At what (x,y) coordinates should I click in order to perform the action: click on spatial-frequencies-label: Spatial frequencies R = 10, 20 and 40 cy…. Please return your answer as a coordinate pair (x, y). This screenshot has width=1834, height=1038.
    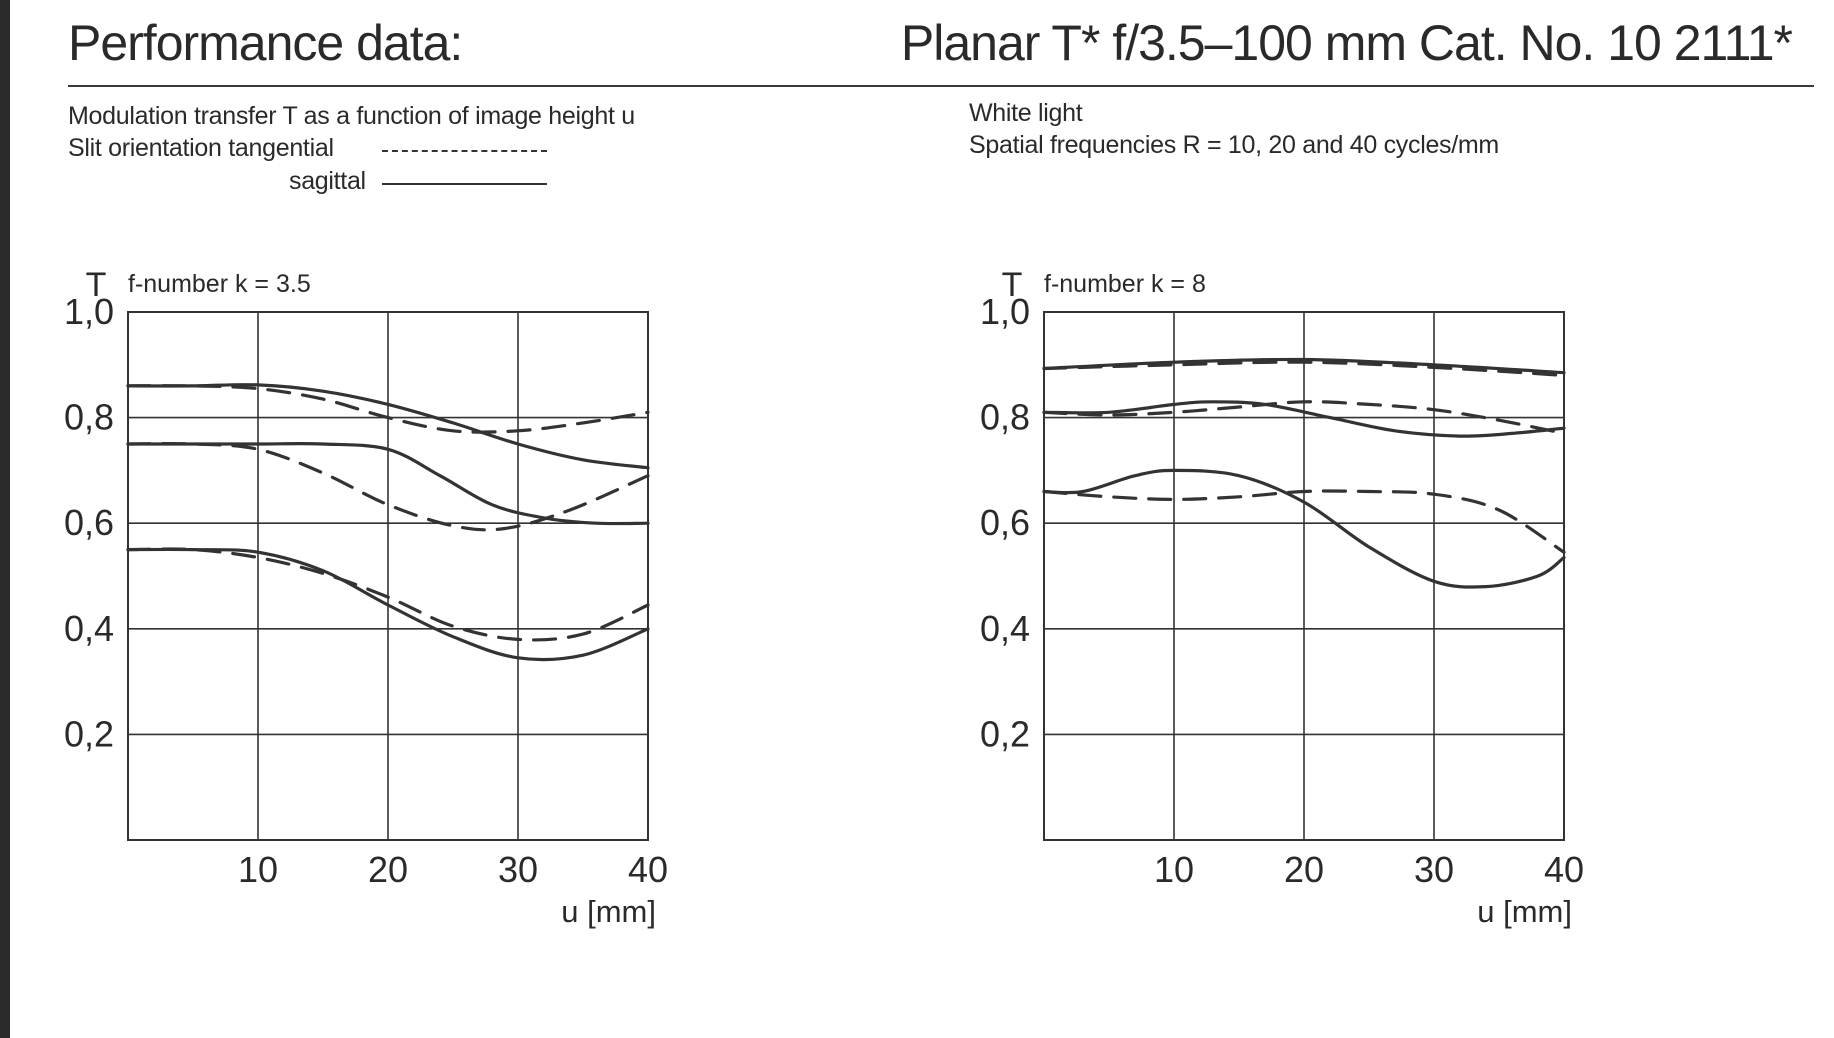
    Looking at the image, I should click on (1234, 145).